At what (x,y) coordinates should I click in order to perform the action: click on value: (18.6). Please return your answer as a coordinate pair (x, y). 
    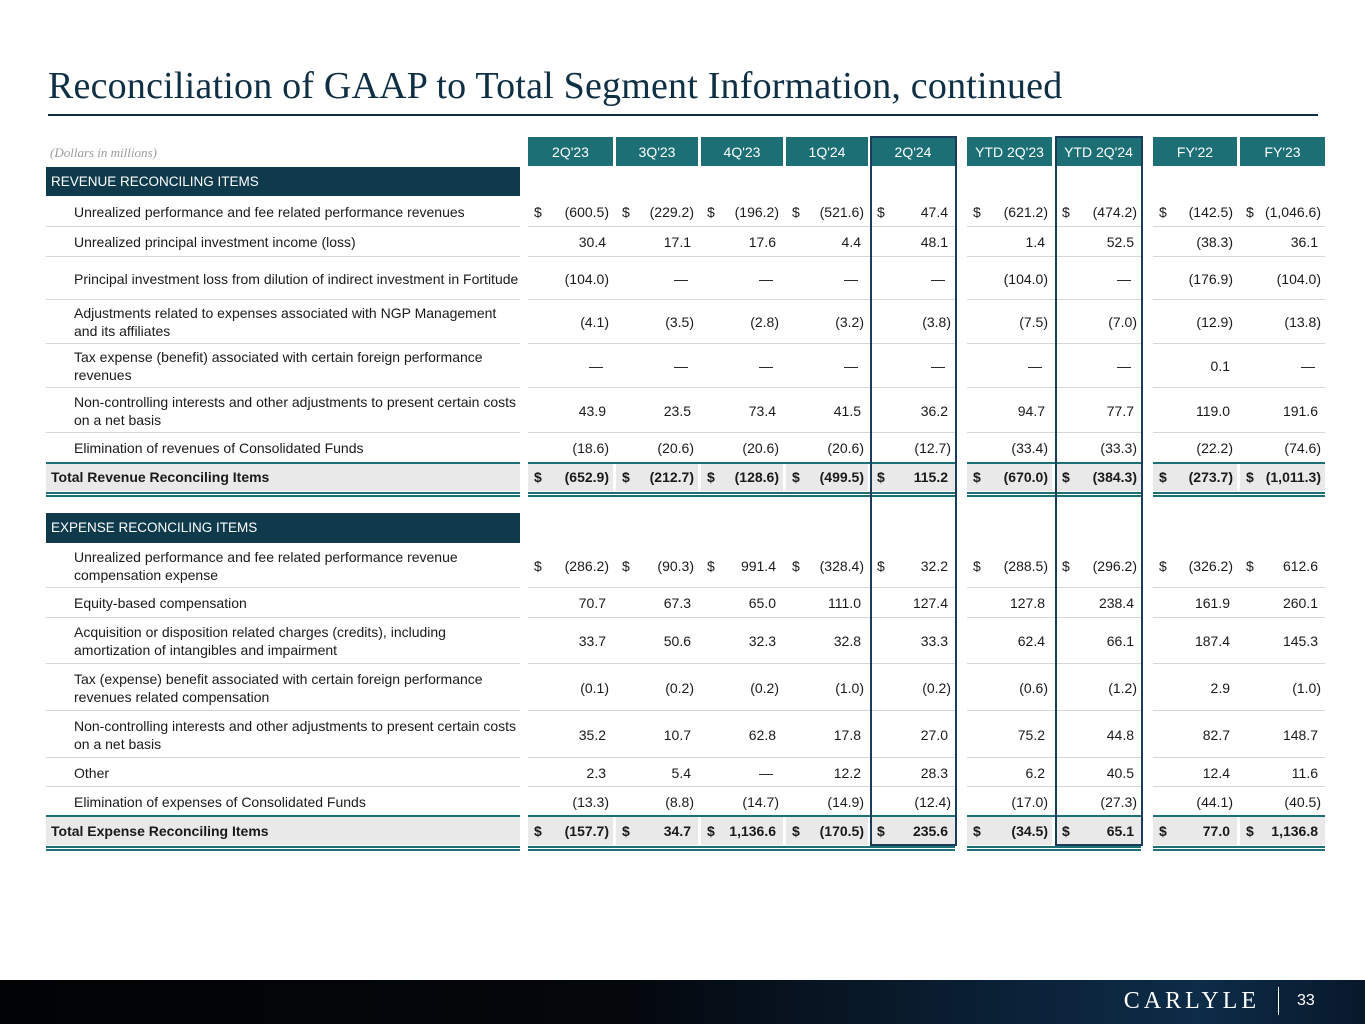
    Looking at the image, I should click on (590, 448).